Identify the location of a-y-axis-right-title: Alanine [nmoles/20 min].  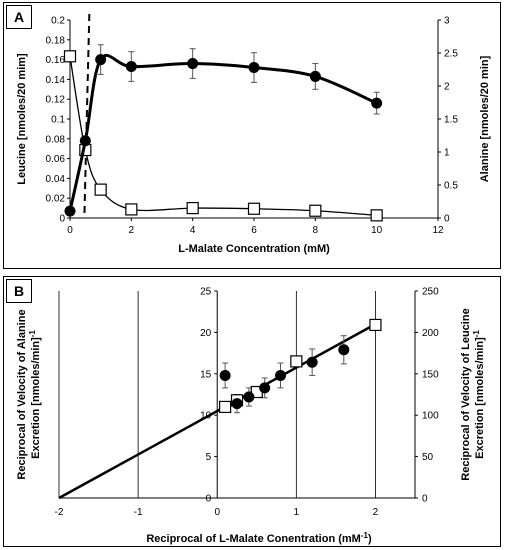
(485, 118).